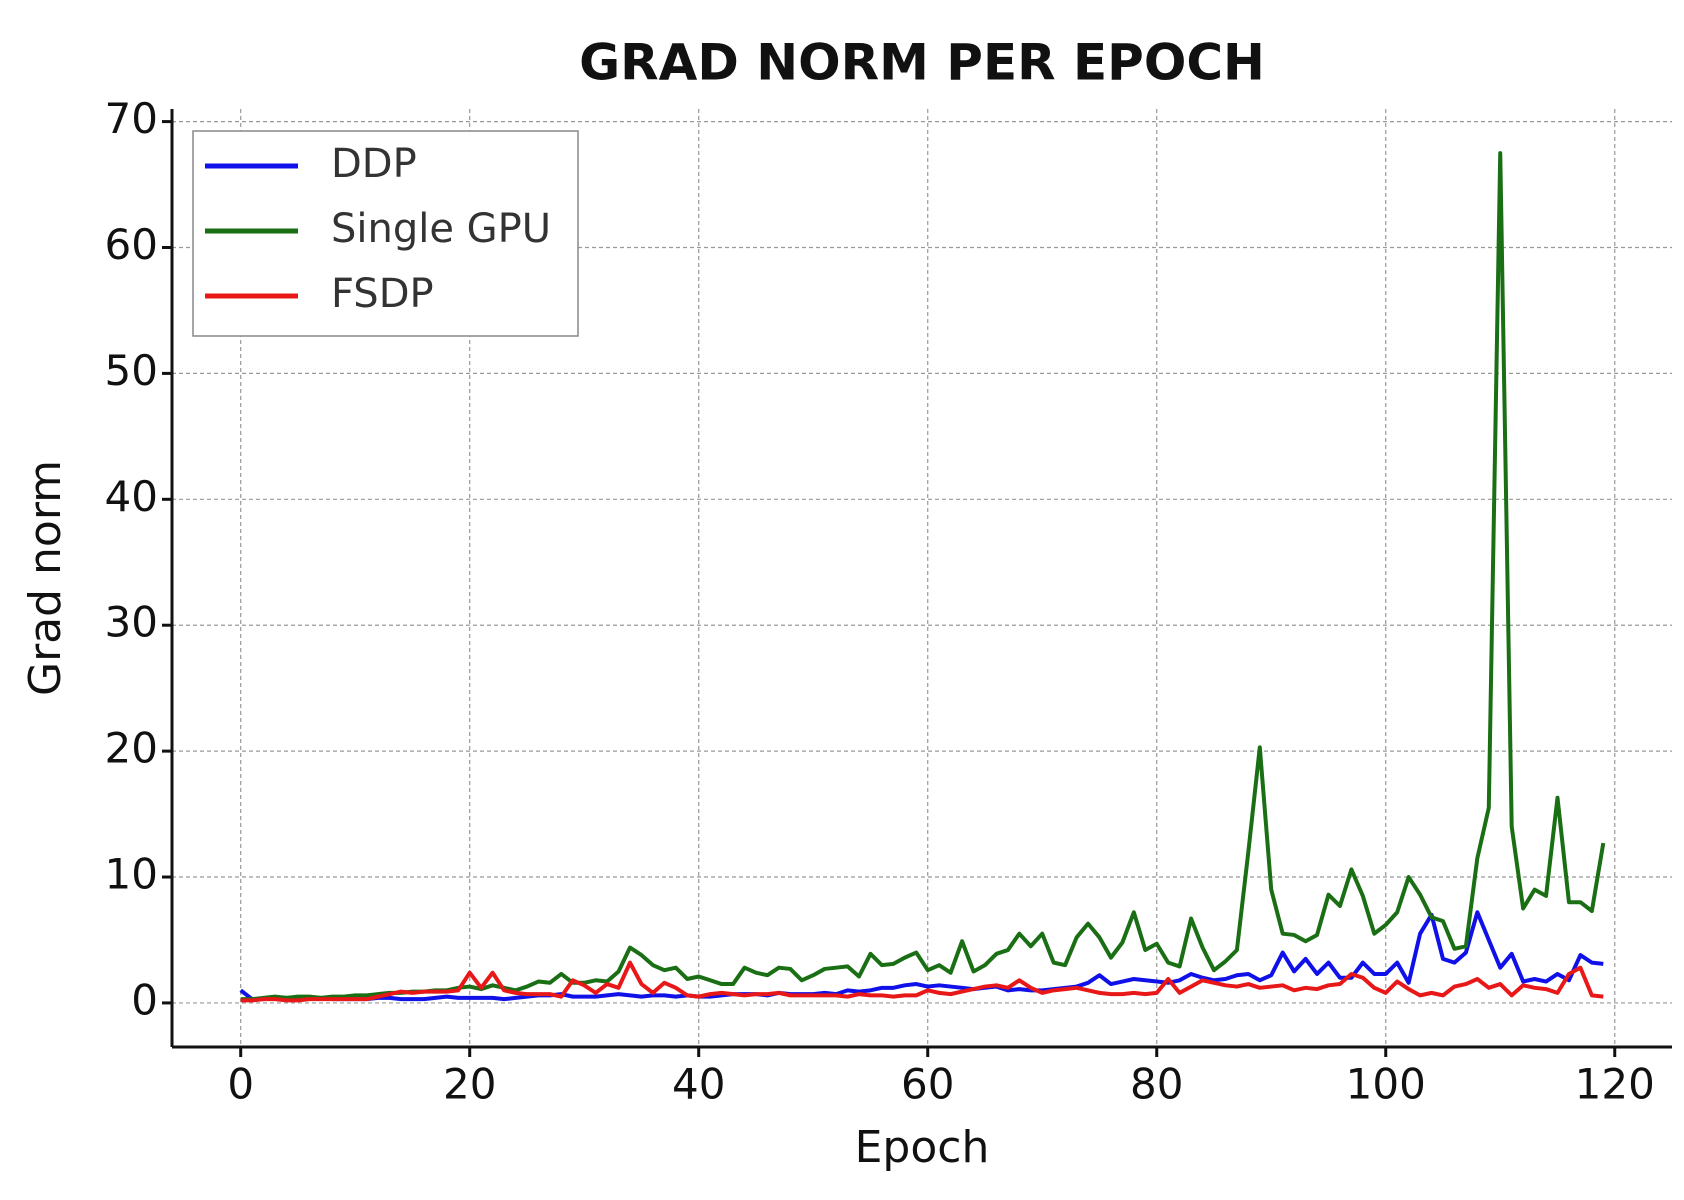 This screenshot has height=1200, width=1684. Describe the element at coordinates (469, 1084) in the screenshot. I see `x-tick-label: 20` at that location.